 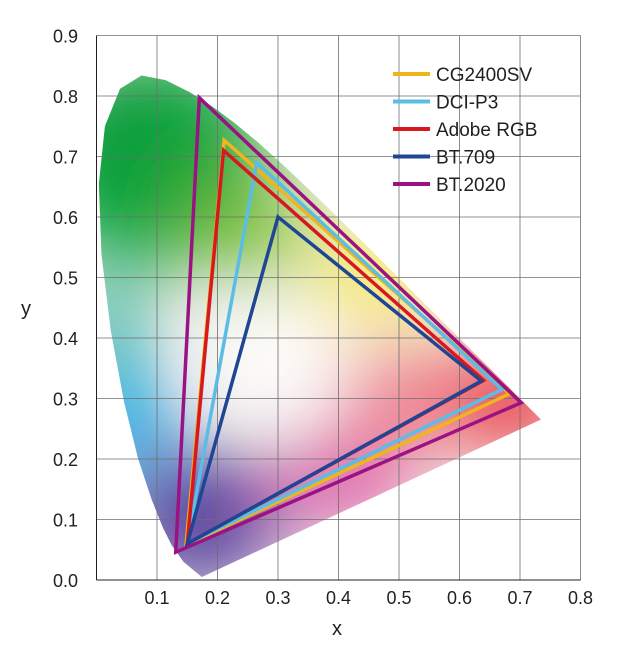 I want to click on legend-label-adobe-rgb: Adobe RGB, so click(x=486, y=130).